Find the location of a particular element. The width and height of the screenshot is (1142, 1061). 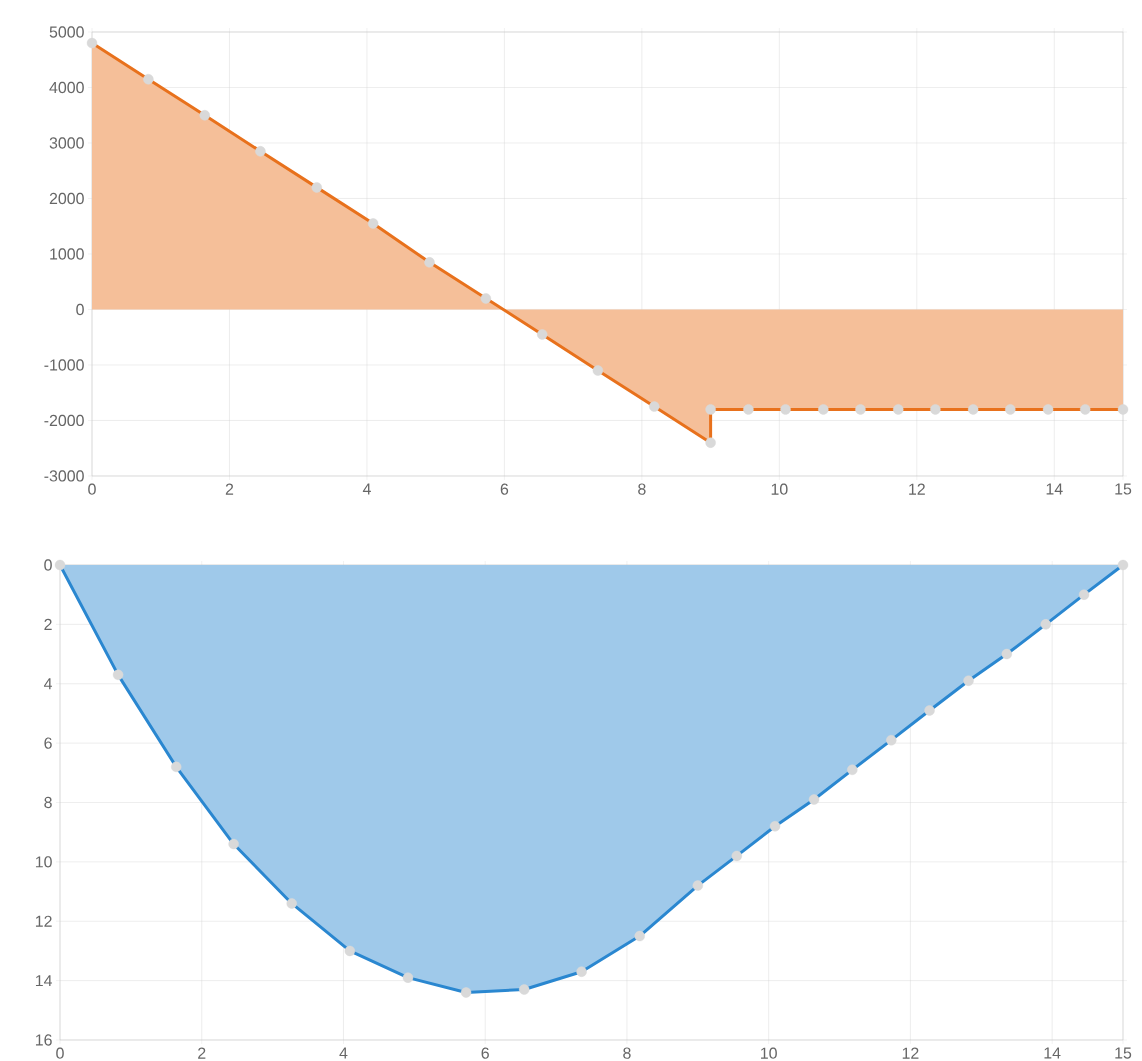

y-tick-label: 2 is located at coordinates (48, 624).